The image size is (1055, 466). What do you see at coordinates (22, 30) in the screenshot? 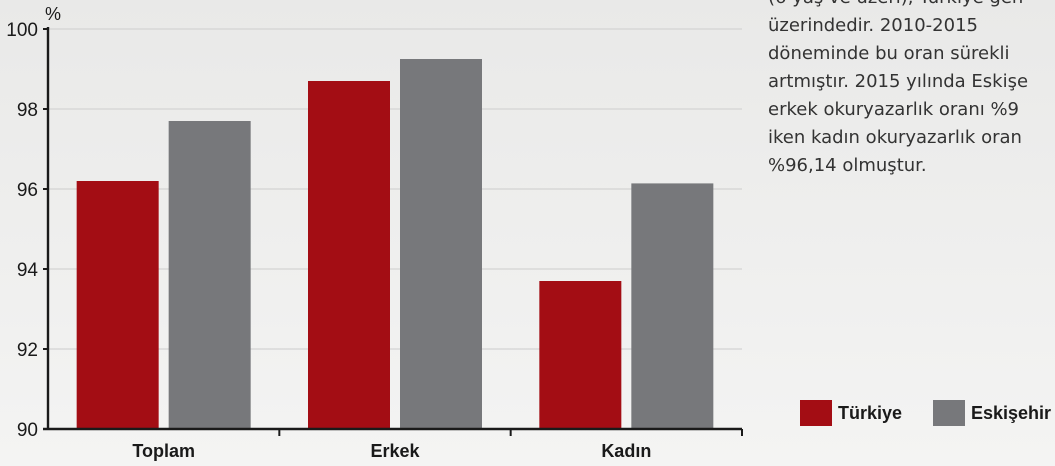
I see `y-tick-label: 100` at bounding box center [22, 30].